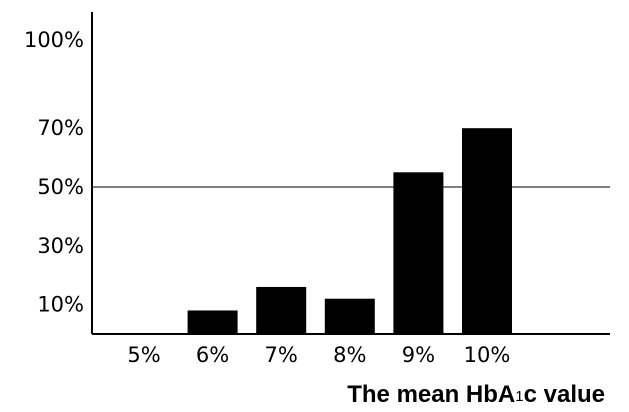 This screenshot has height=412, width=629. What do you see at coordinates (60, 187) in the screenshot?
I see `y-tick-label: 50%` at bounding box center [60, 187].